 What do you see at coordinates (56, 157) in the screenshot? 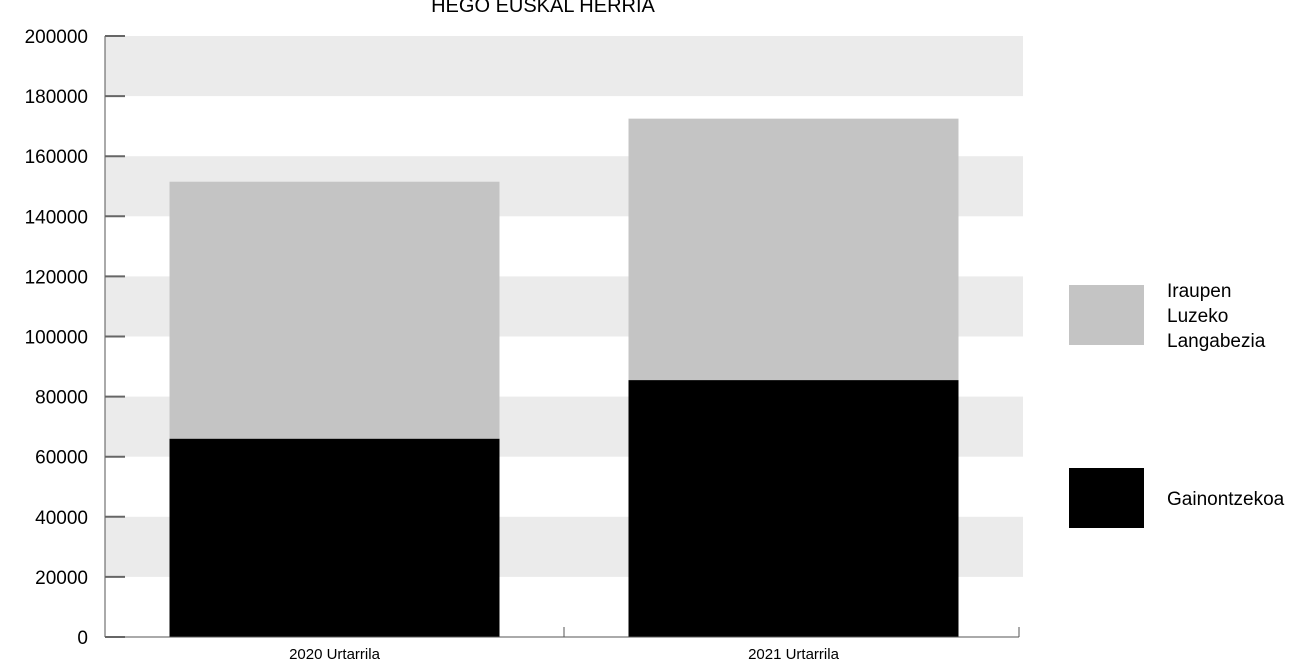
I see `y-tick-label: 160000` at bounding box center [56, 157].